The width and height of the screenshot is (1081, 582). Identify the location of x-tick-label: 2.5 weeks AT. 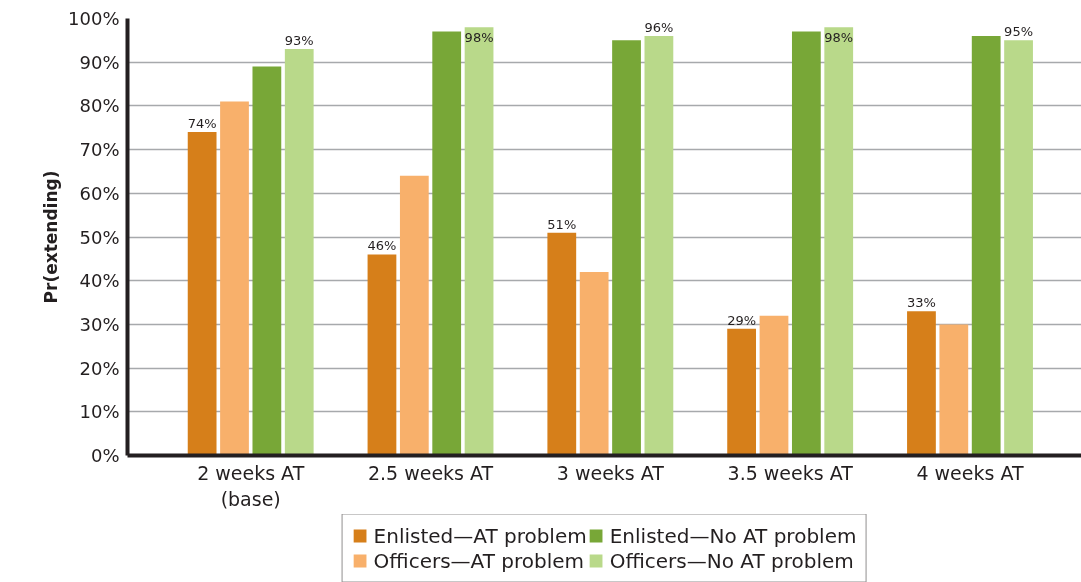
(430, 472).